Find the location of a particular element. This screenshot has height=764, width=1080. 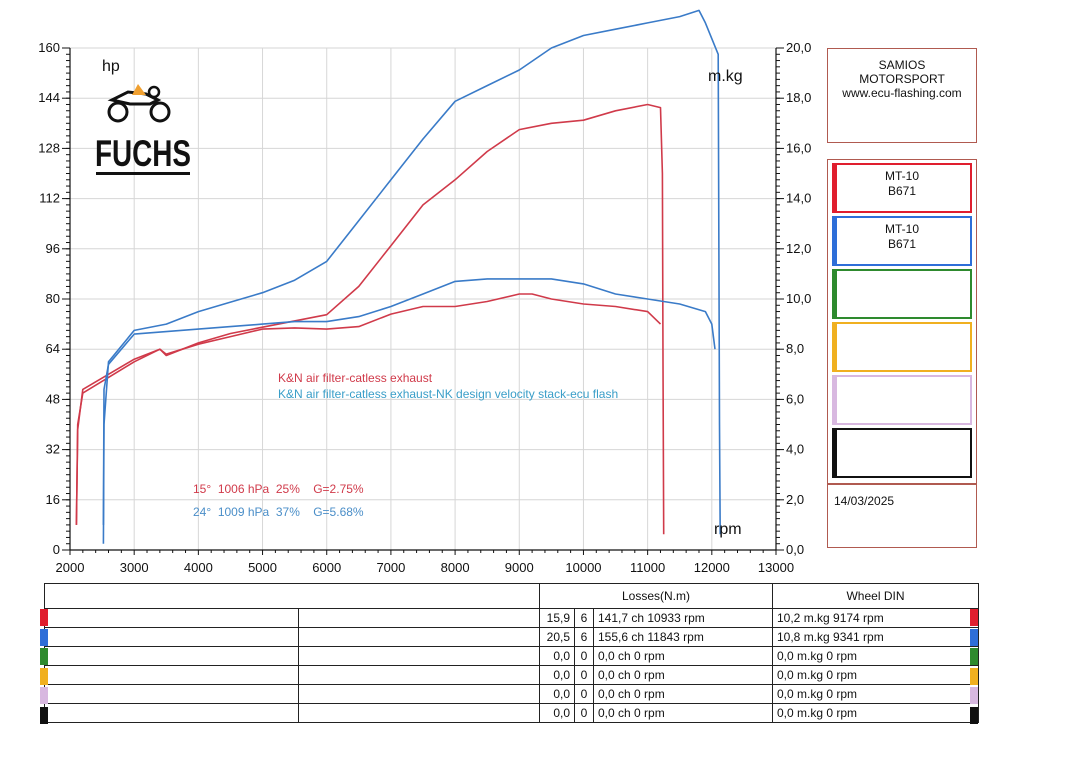

x-tick-label: 11000 is located at coordinates (647, 567).